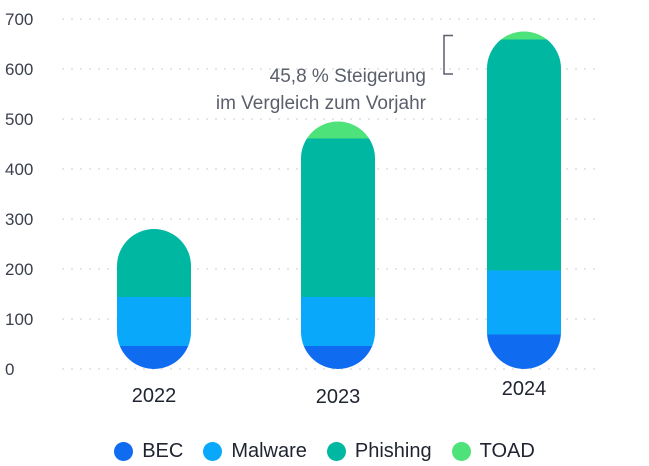  I want to click on bar-segment-malware-2024, so click(524, 302).